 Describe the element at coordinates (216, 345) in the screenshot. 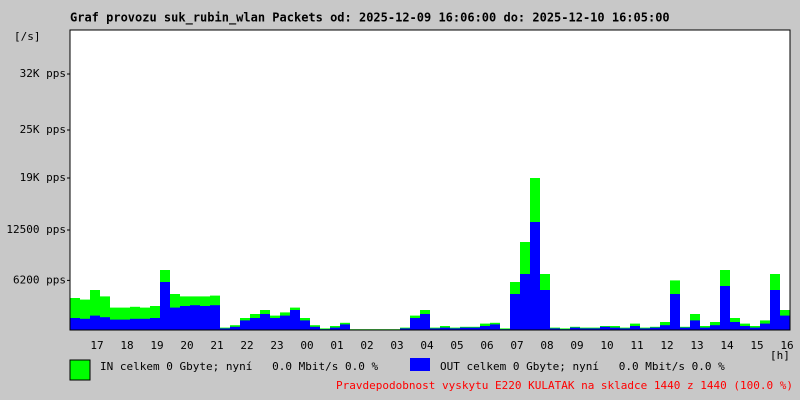

I see `x-tick-label: 21` at that location.